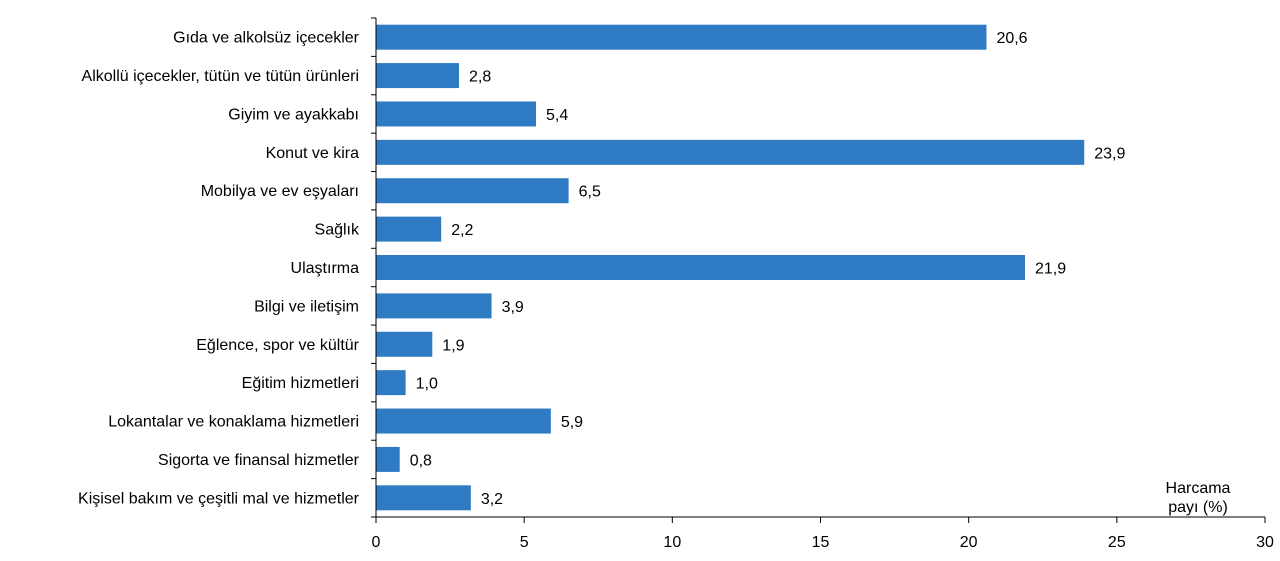 This screenshot has width=1280, height=561. What do you see at coordinates (1050, 269) in the screenshot?
I see `value-label: 21,9` at bounding box center [1050, 269].